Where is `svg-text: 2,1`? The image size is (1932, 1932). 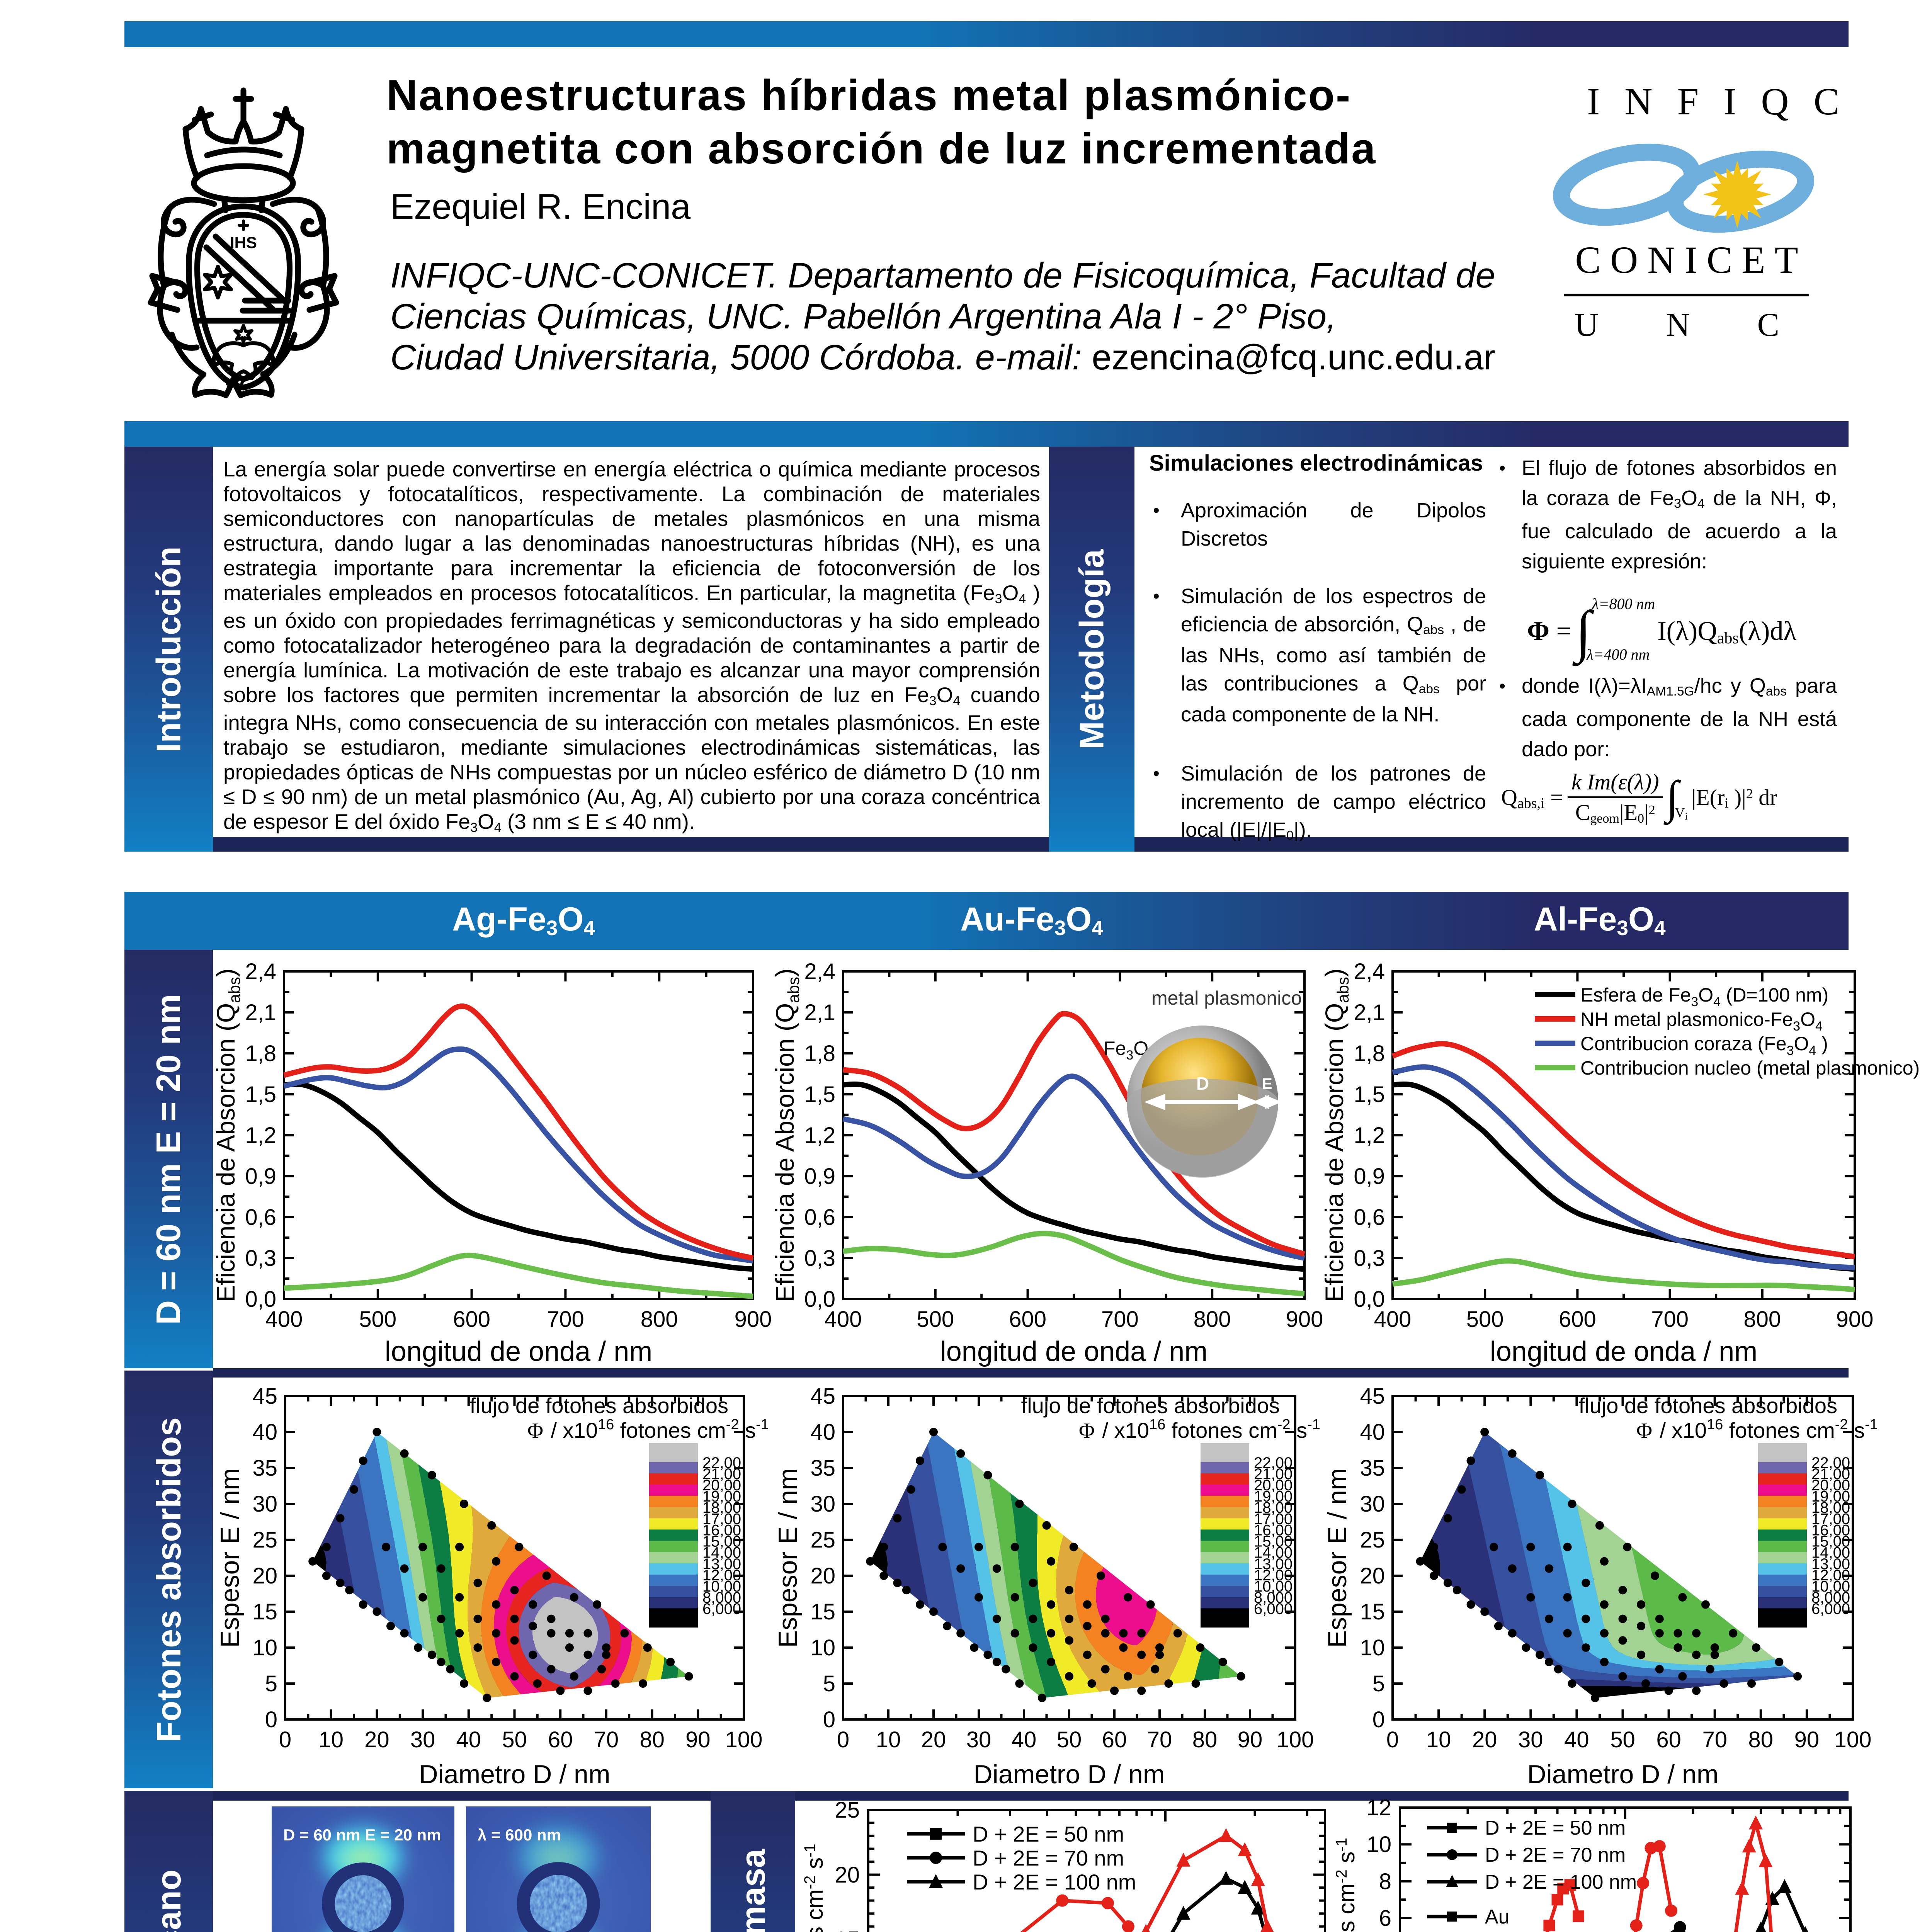 svg-text: 2,1 is located at coordinates (260, 1013).